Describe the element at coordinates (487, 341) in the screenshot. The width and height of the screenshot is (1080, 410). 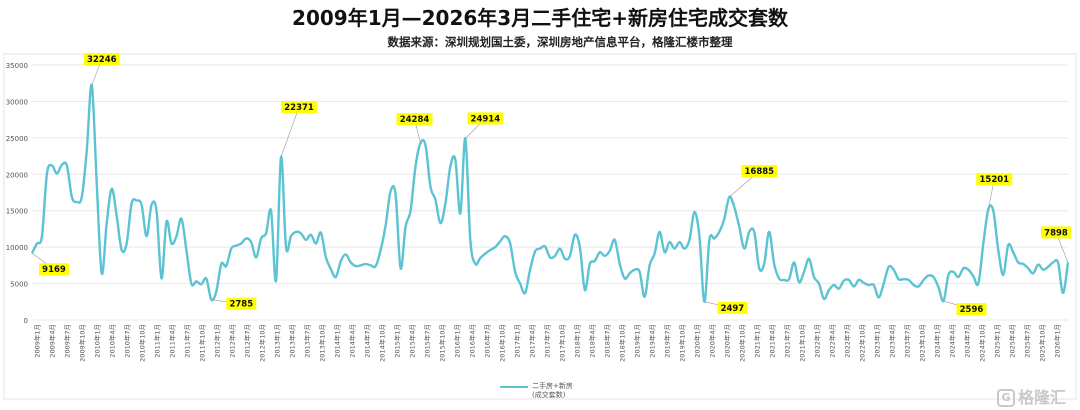
I see `x-tick-label: 2016年7月` at that location.